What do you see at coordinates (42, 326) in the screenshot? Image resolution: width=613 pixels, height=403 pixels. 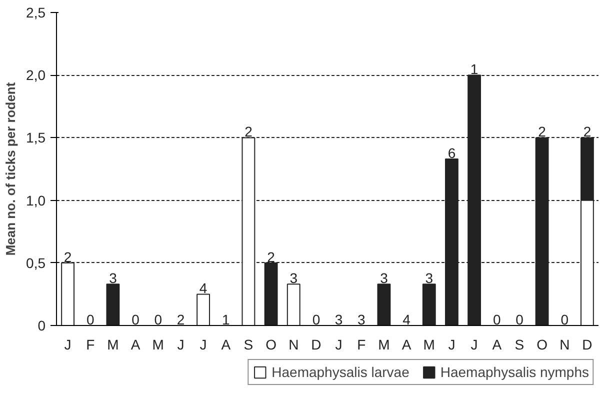 I see `y-tick-label: 0` at bounding box center [42, 326].